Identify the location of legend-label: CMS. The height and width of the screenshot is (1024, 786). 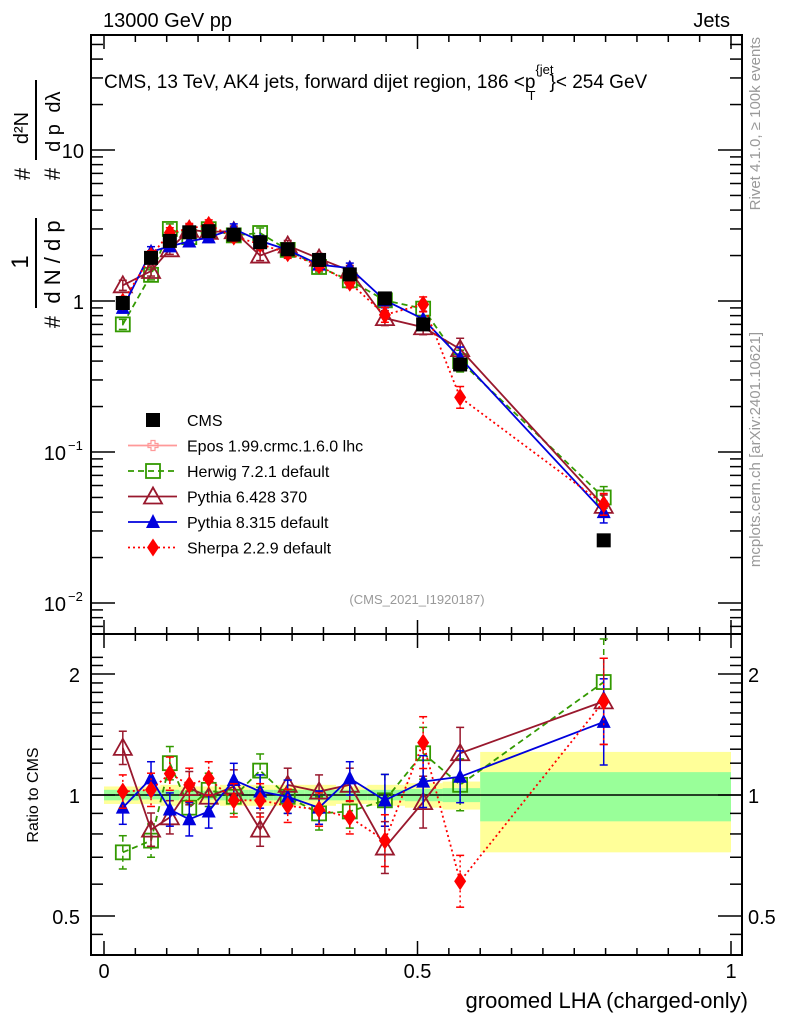
(205, 421).